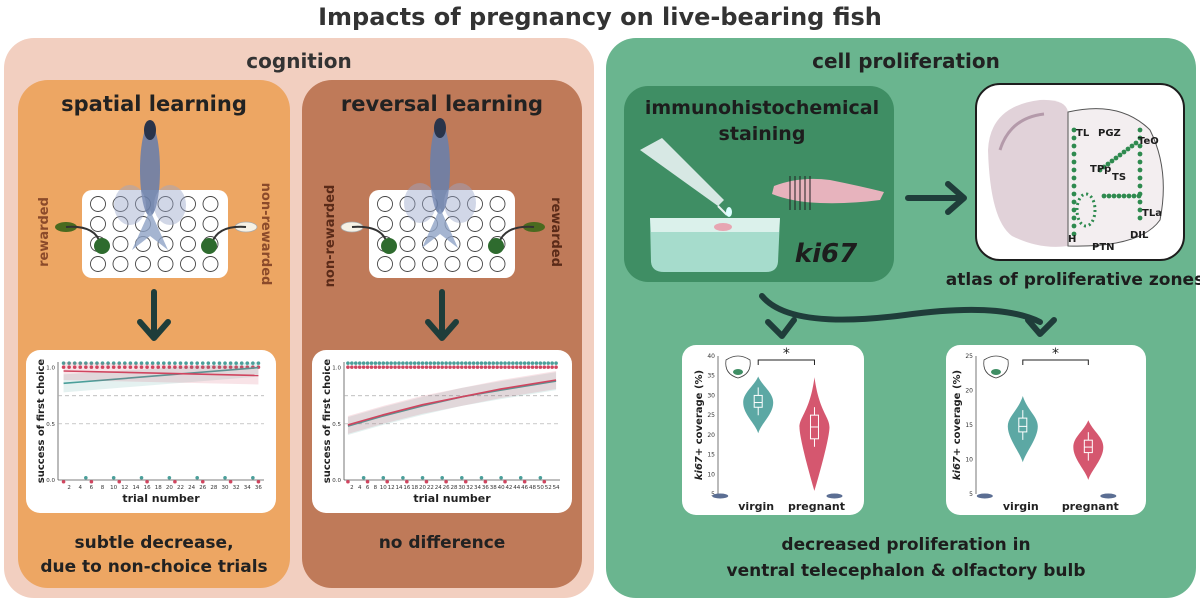  What do you see at coordinates (44, 232) in the screenshot?
I see `spatial-left-label: rewarded` at bounding box center [44, 232].